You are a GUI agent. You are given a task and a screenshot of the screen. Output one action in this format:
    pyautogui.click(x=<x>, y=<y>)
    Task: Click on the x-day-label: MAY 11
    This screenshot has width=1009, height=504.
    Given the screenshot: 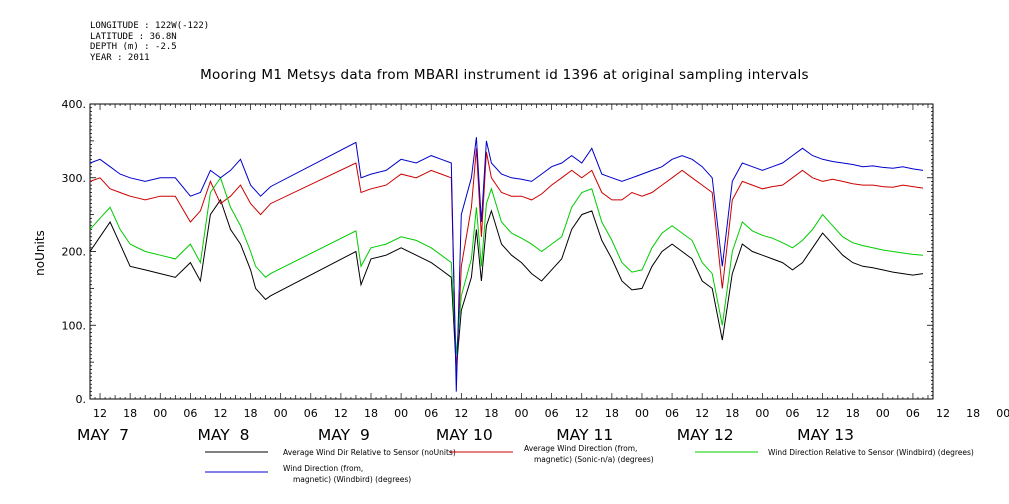 What is the action you would take?
    pyautogui.click(x=584, y=435)
    